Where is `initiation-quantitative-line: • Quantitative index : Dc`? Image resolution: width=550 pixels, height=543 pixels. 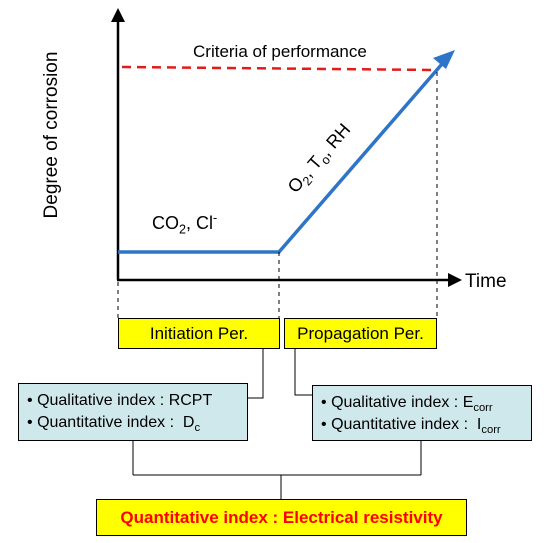 initiation-quantitative-line: • Quantitative index : Dc is located at coordinates (137, 423).